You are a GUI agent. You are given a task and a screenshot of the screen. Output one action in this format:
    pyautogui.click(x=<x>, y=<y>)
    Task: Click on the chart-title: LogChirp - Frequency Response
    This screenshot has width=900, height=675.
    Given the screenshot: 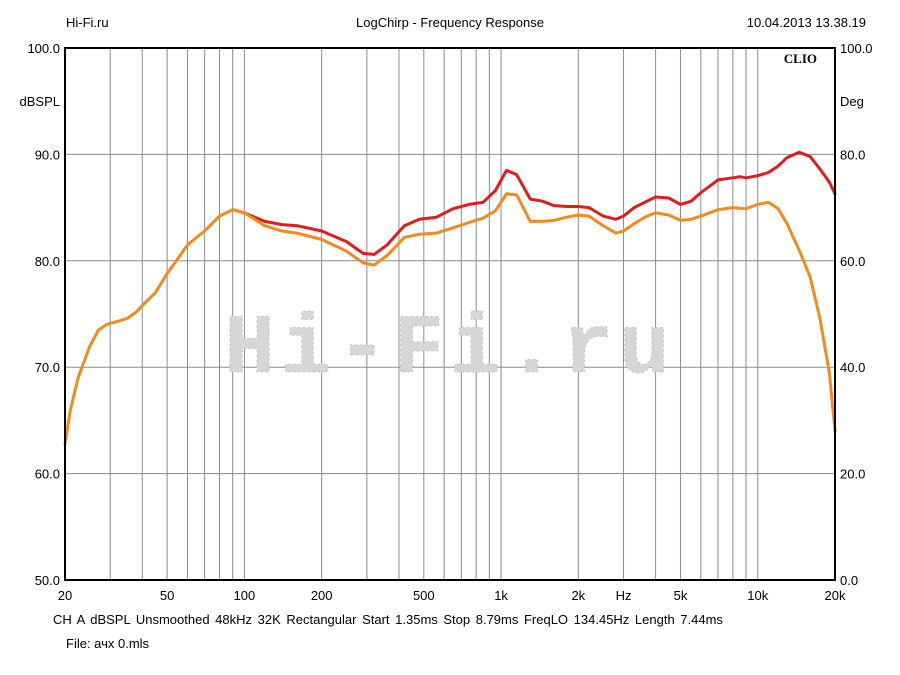 What is the action you would take?
    pyautogui.click(x=450, y=22)
    